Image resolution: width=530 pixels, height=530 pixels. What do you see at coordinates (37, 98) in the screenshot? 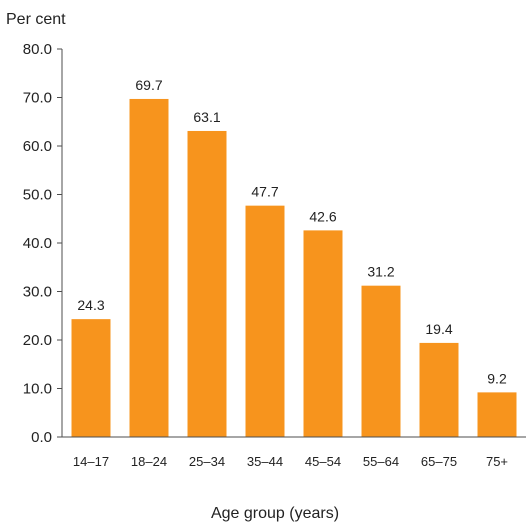
I see `y-tick-label: 70.0` at bounding box center [37, 98].